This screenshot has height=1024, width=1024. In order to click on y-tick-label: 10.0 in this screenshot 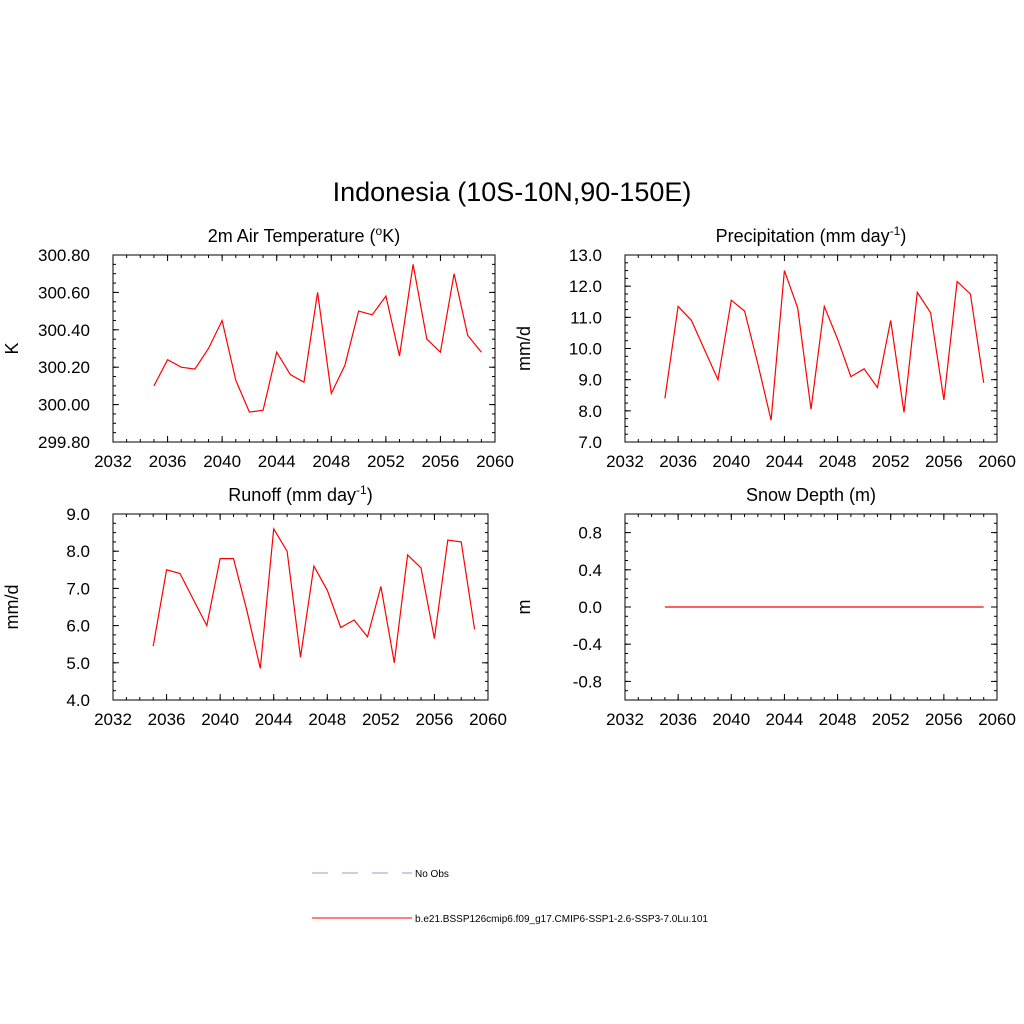, I will do `click(585, 349)`.